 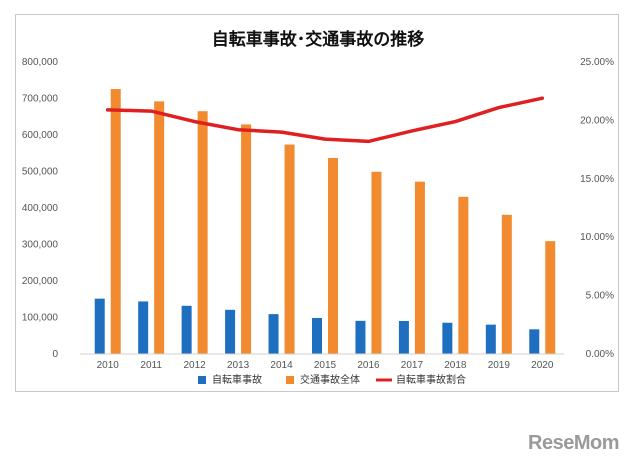 I want to click on right-tick-label: 0.00%, so click(x=600, y=354).